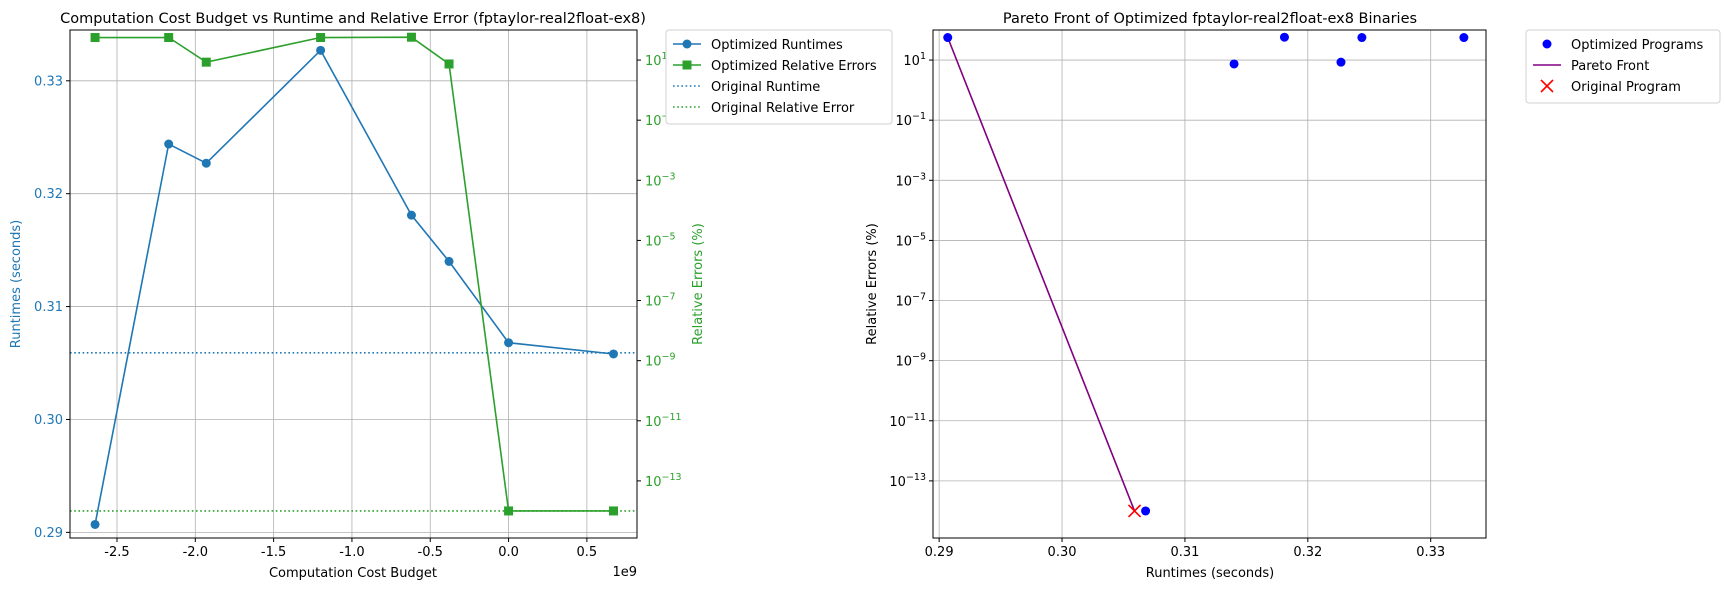  Describe the element at coordinates (907, 421) in the screenshot. I see `chart-2-y-tick-label: 10⁻¹¹` at that location.